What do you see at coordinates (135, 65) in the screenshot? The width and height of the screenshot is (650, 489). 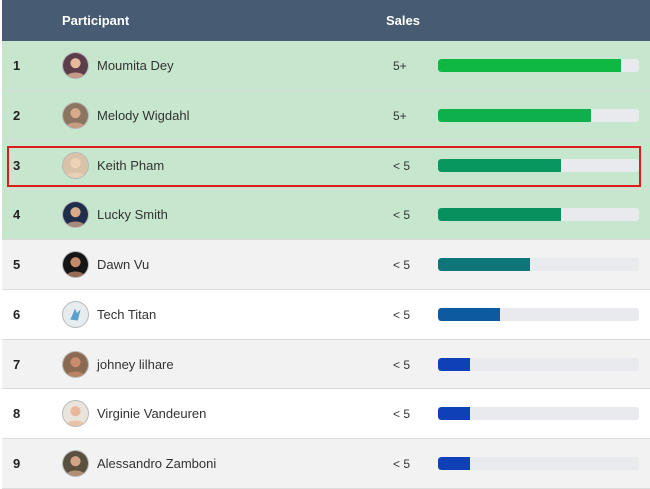 I see `participant-name: Moumita Dey` at bounding box center [135, 65].